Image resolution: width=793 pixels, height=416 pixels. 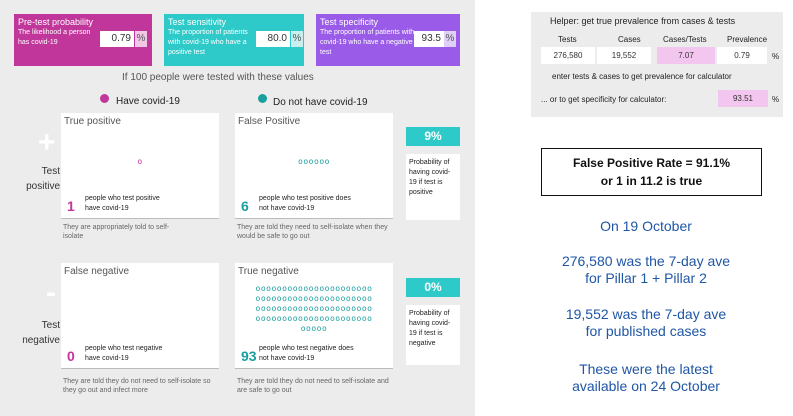 I want to click on false-positive-title: False Positive, so click(x=269, y=121).